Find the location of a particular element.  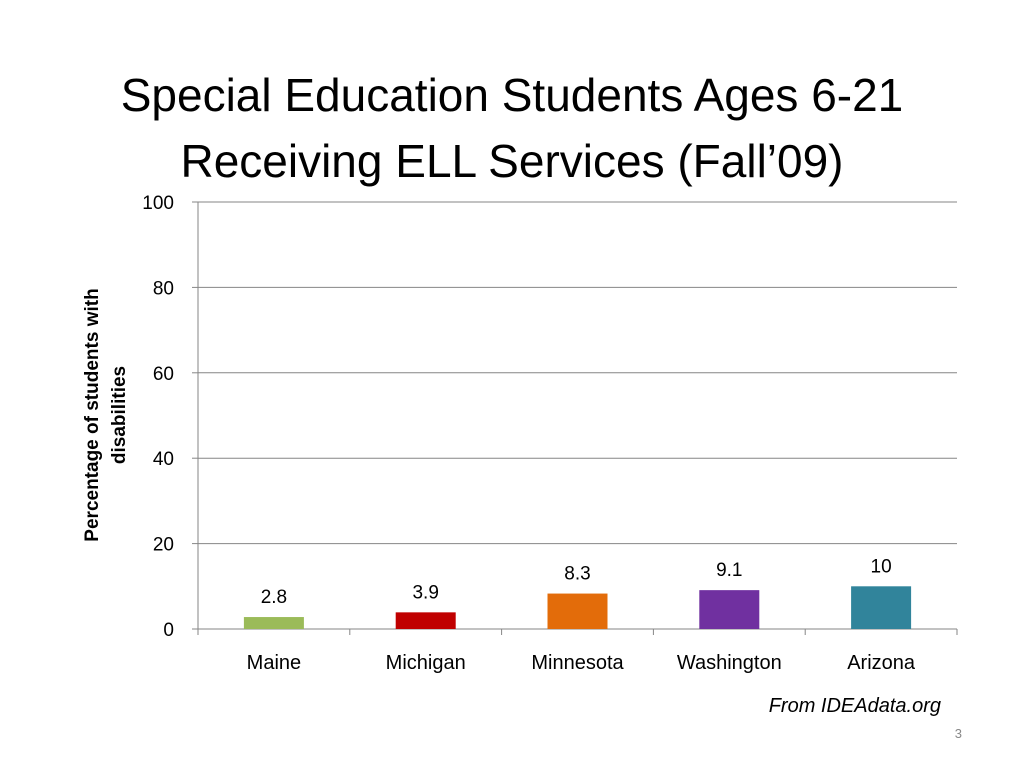

y-tick-label: 100 is located at coordinates (158, 203).